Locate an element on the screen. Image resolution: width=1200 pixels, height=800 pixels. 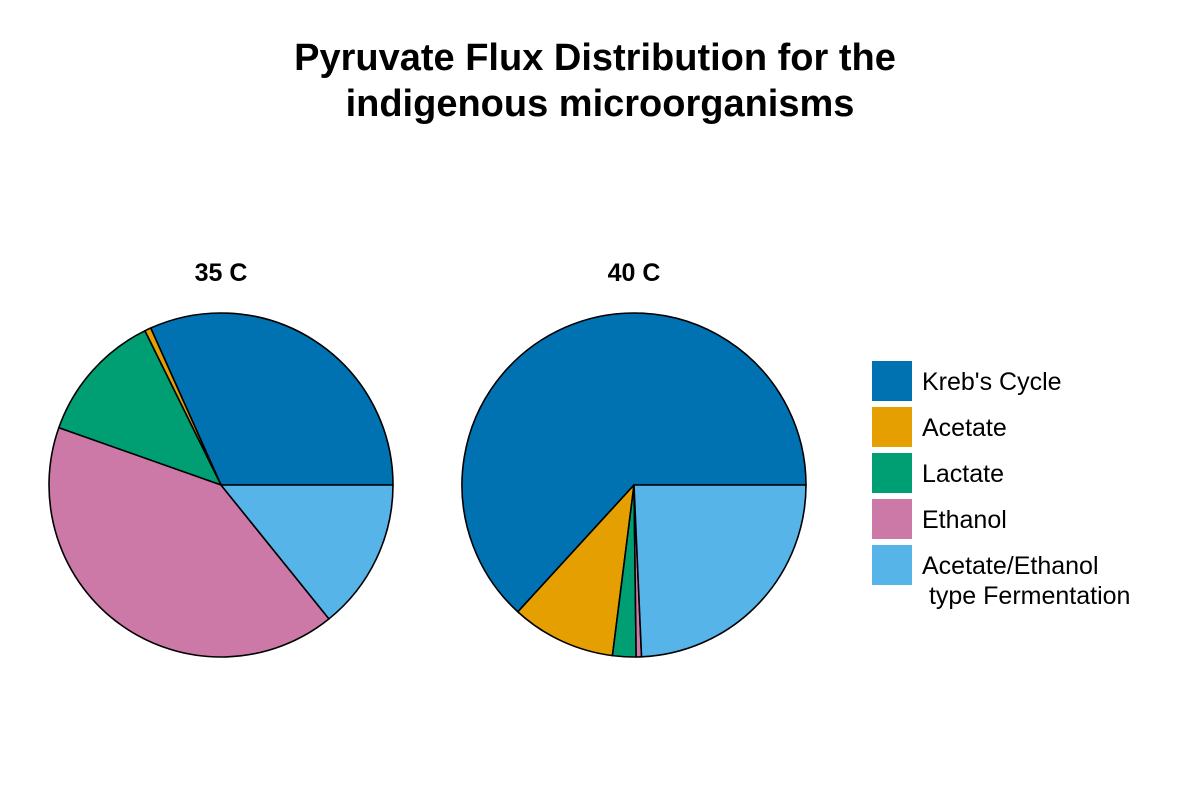
pie-title-35c: 35 C is located at coordinates (221, 273).